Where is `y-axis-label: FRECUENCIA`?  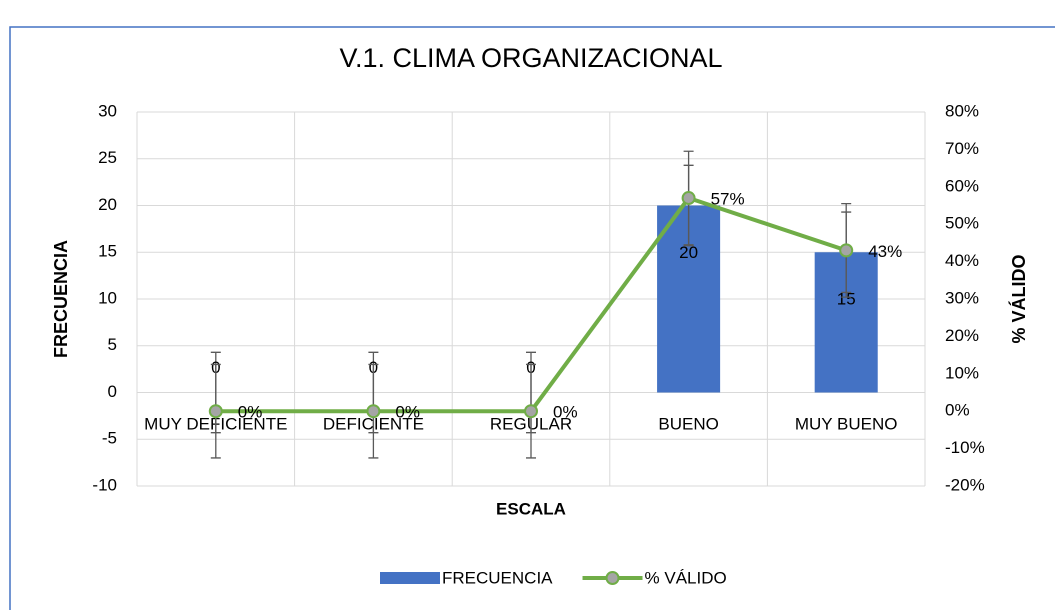
y-axis-label: FRECUENCIA is located at coordinates (61, 299).